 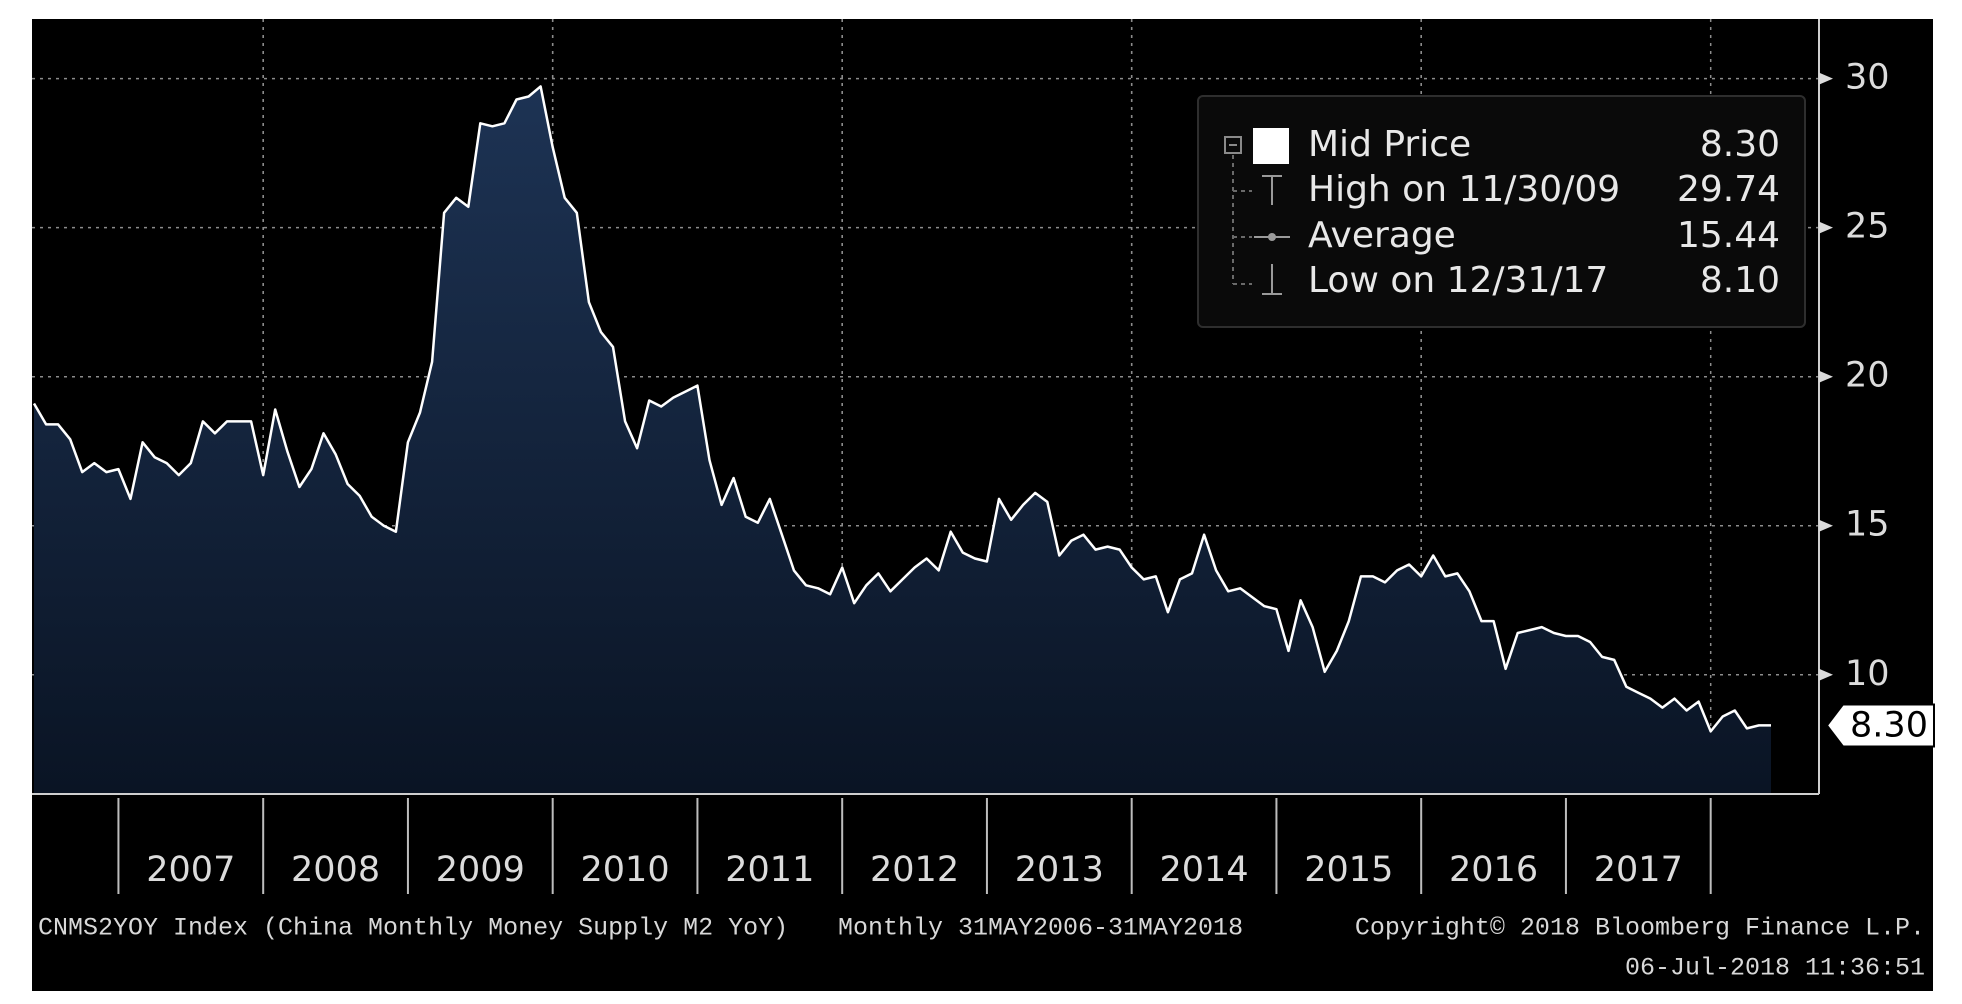 I want to click on y-tick-label: 10, so click(x=1867, y=674).